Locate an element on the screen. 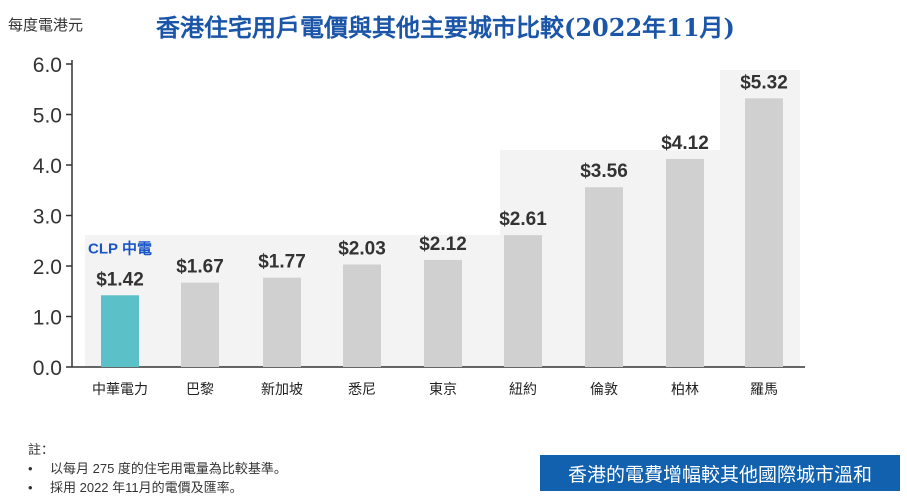 The image size is (907, 503). data-label: $3.56 is located at coordinates (604, 171).